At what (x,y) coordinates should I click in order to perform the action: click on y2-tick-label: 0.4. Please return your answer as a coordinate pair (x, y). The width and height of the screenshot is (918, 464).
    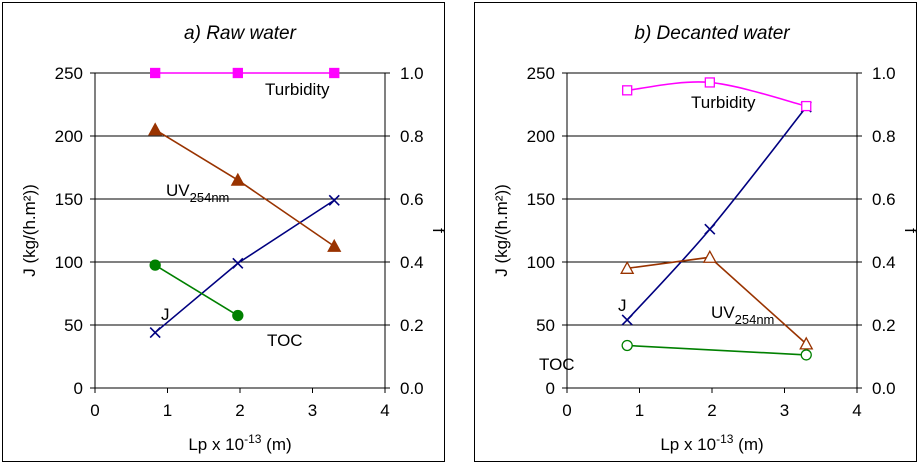
    Looking at the image, I should click on (412, 262).